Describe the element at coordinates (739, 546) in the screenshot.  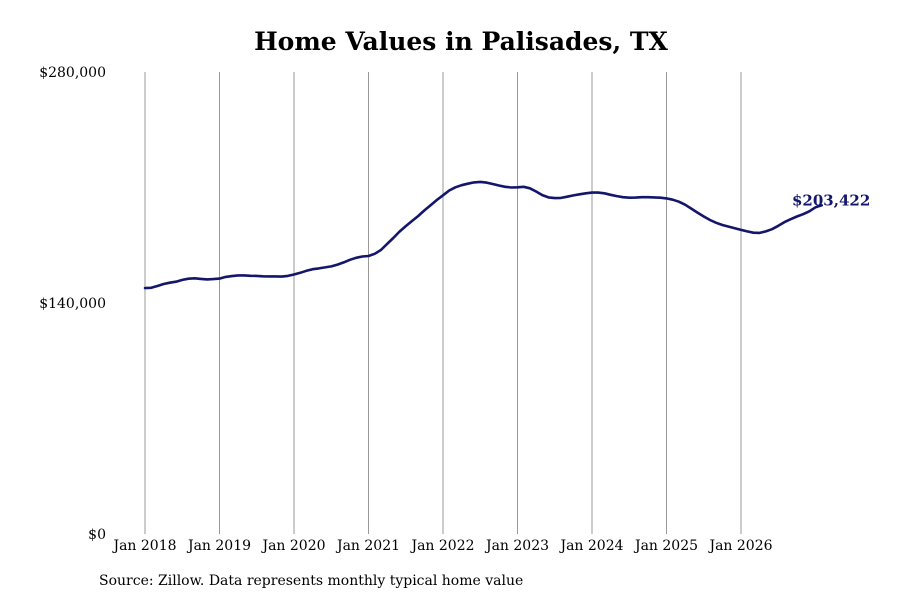
I see `x-tick-label: Jan 2026` at that location.